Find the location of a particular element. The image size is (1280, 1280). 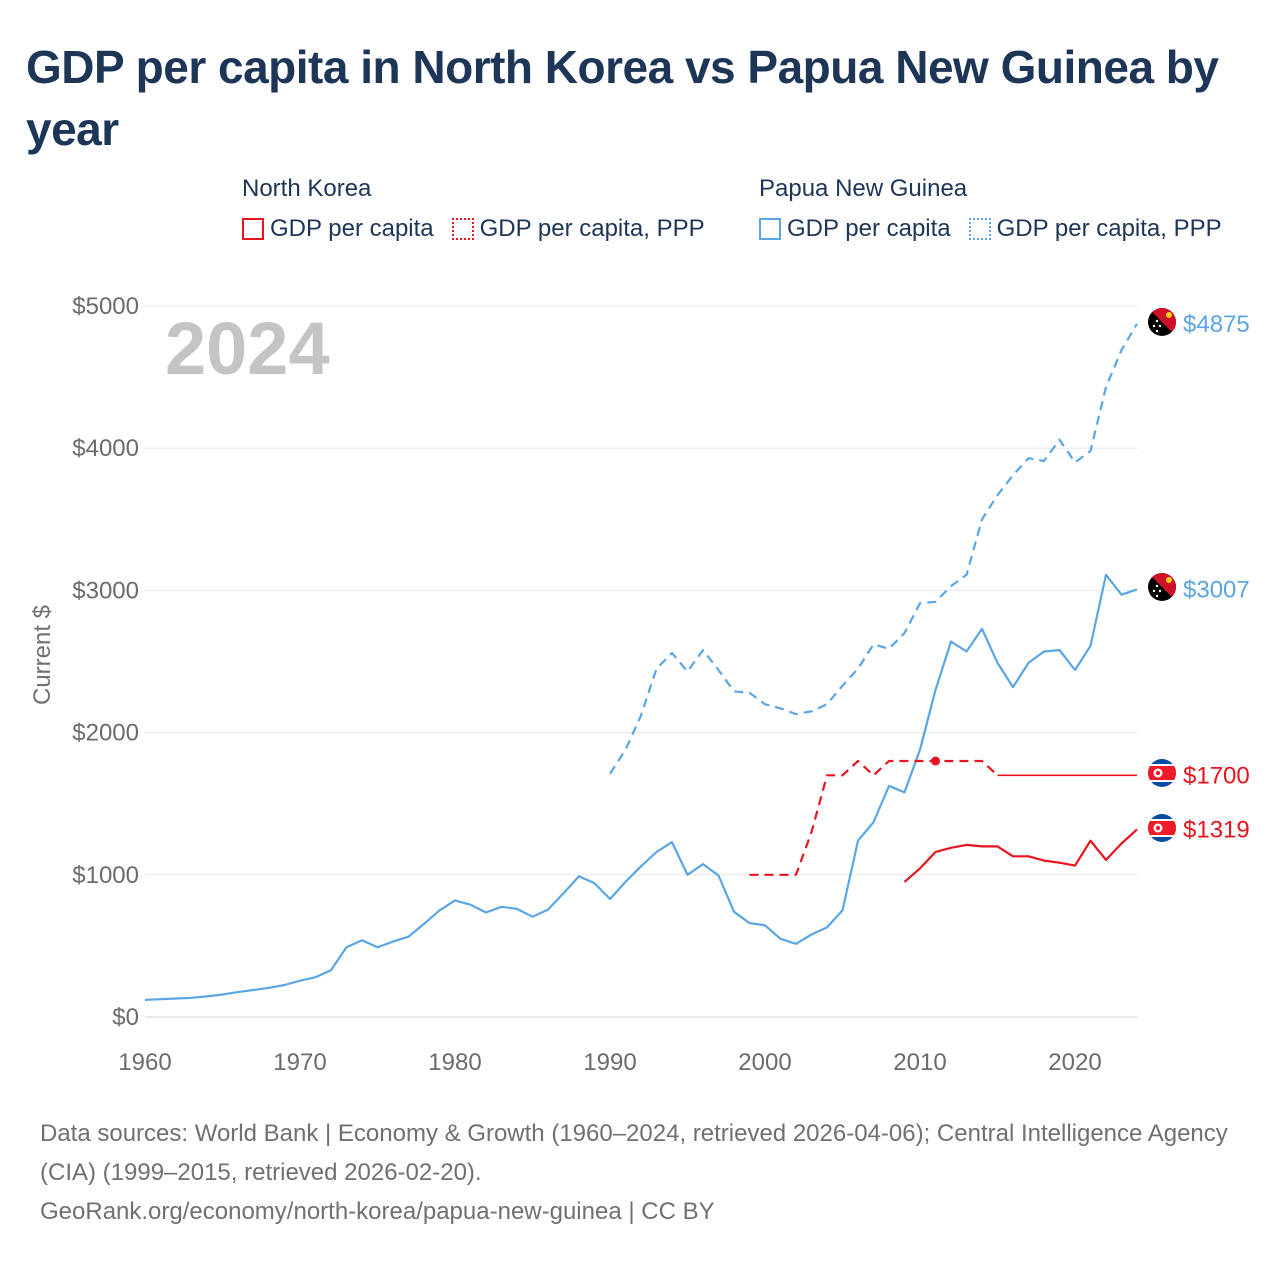

legend-item-north-korea-gdp: GDP per capita is located at coordinates (338, 229).